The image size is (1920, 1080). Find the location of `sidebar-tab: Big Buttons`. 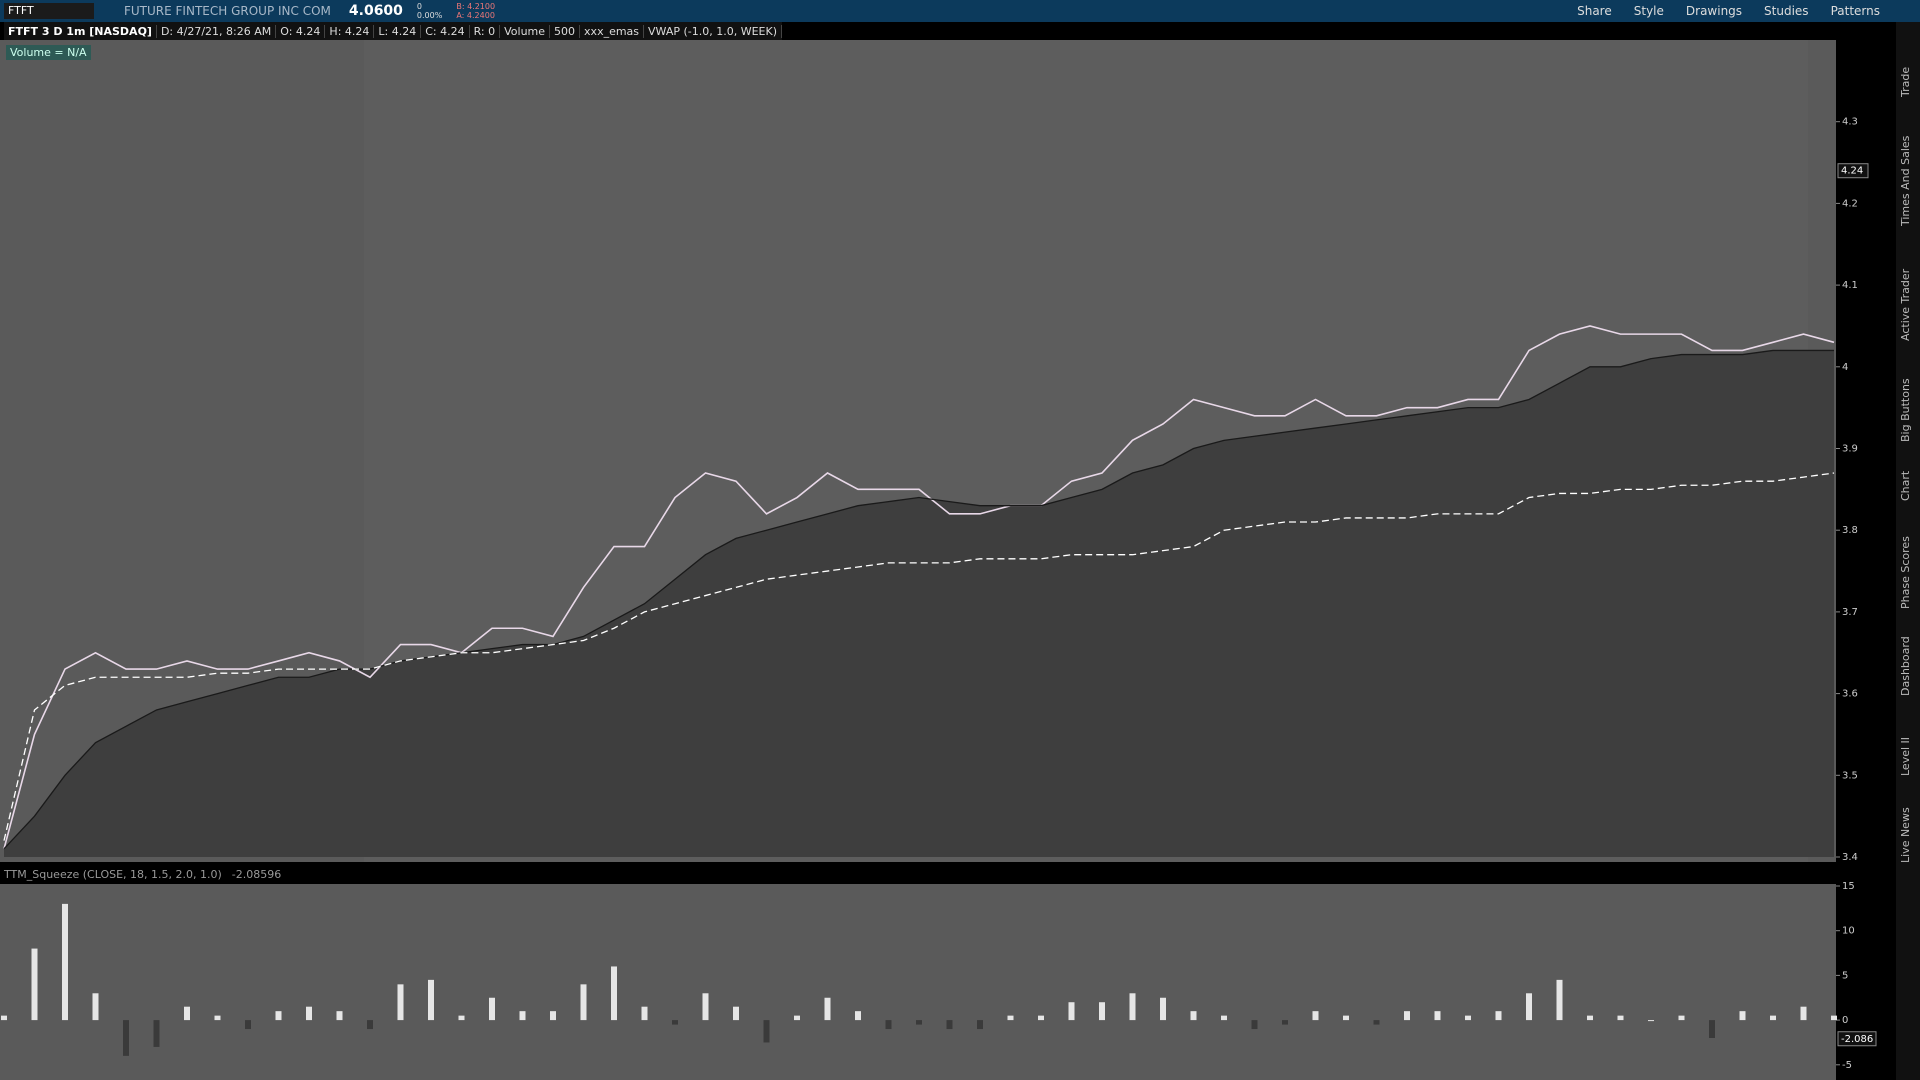

sidebar-tab: Big Buttons is located at coordinates (1905, 410).